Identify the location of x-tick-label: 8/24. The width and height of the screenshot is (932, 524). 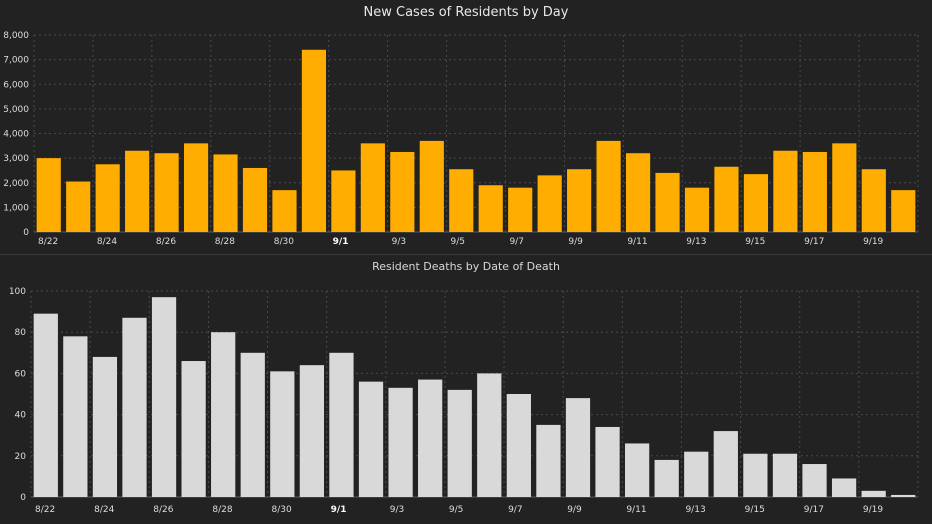
(104, 510).